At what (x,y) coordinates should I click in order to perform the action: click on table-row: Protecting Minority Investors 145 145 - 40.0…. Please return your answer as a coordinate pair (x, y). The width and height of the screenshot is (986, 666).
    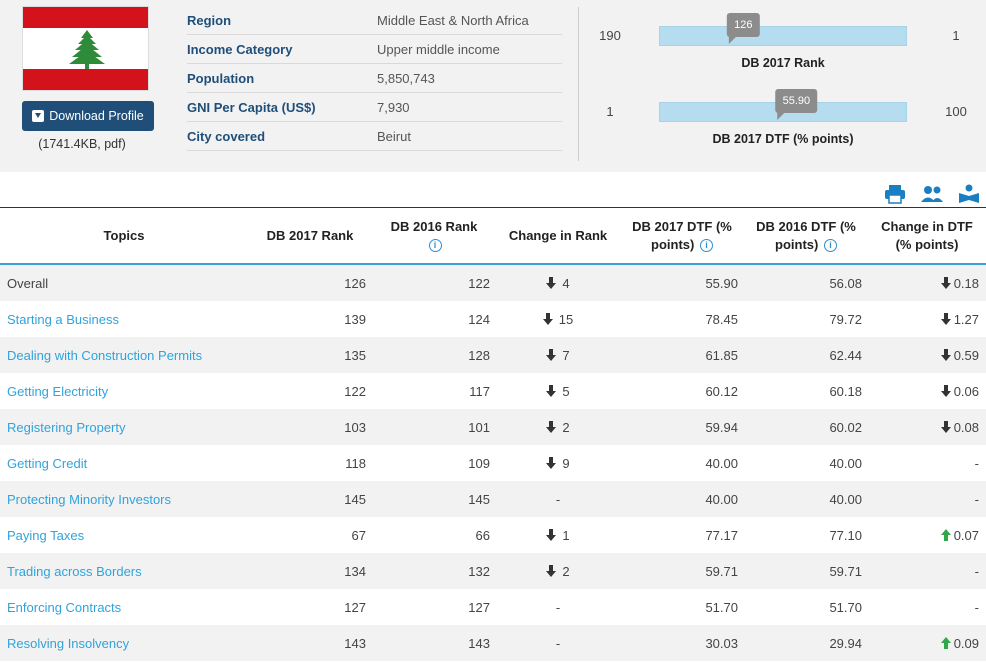
    Looking at the image, I should click on (493, 499).